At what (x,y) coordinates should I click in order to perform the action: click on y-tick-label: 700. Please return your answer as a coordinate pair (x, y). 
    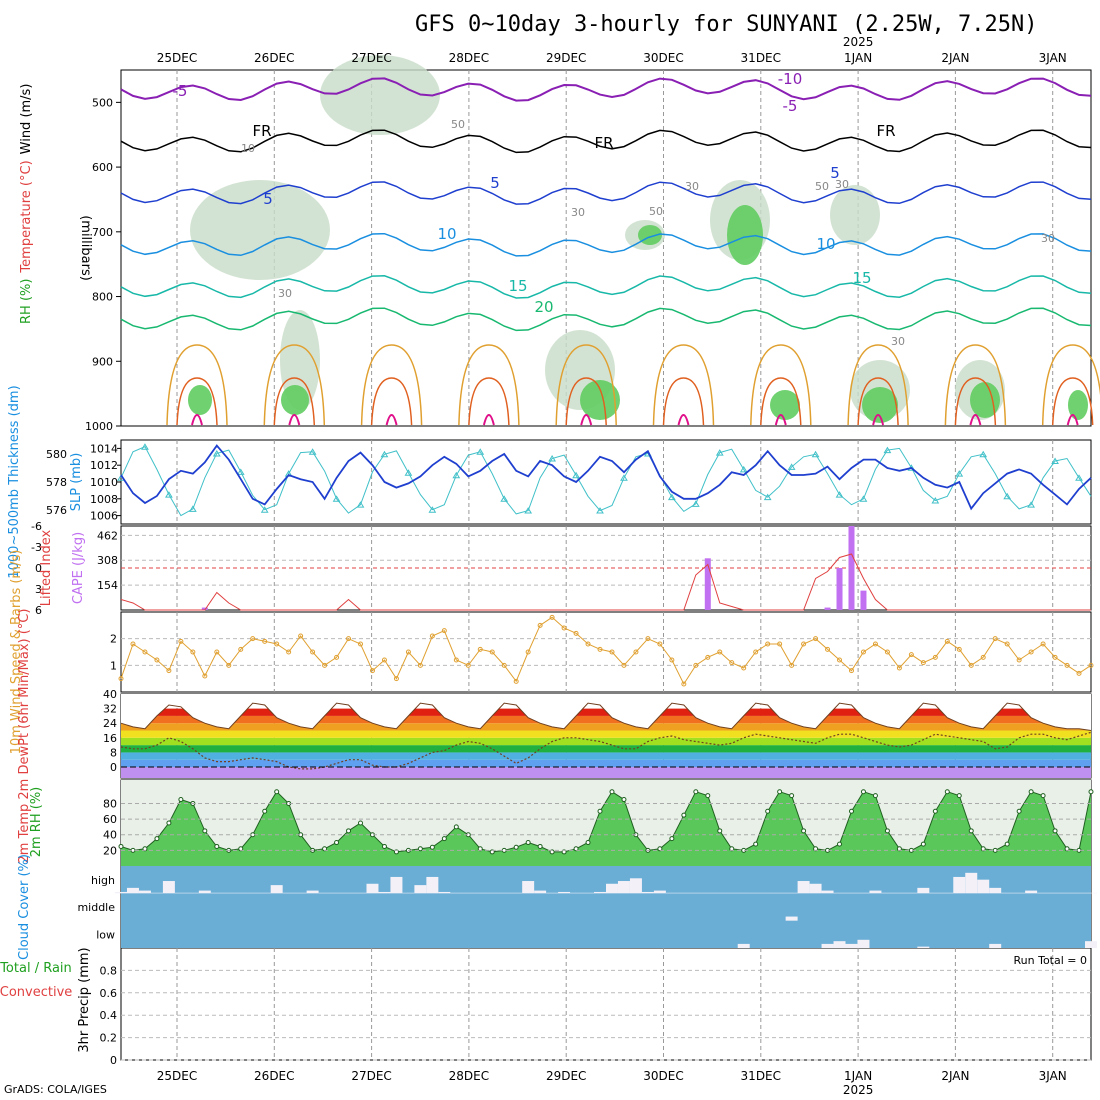
    Looking at the image, I should click on (102, 232).